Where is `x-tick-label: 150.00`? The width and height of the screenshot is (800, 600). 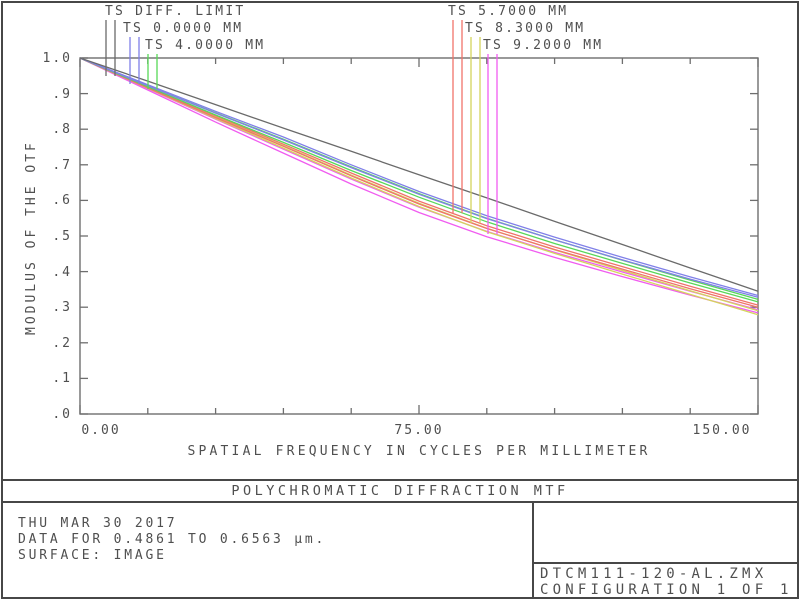 x-tick-label: 150.00 is located at coordinates (722, 430).